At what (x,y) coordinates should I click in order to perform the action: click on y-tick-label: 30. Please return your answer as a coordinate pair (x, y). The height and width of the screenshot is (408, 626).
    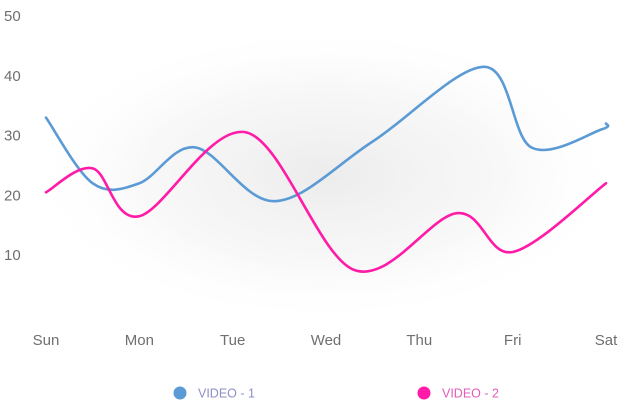
    Looking at the image, I should click on (12, 136).